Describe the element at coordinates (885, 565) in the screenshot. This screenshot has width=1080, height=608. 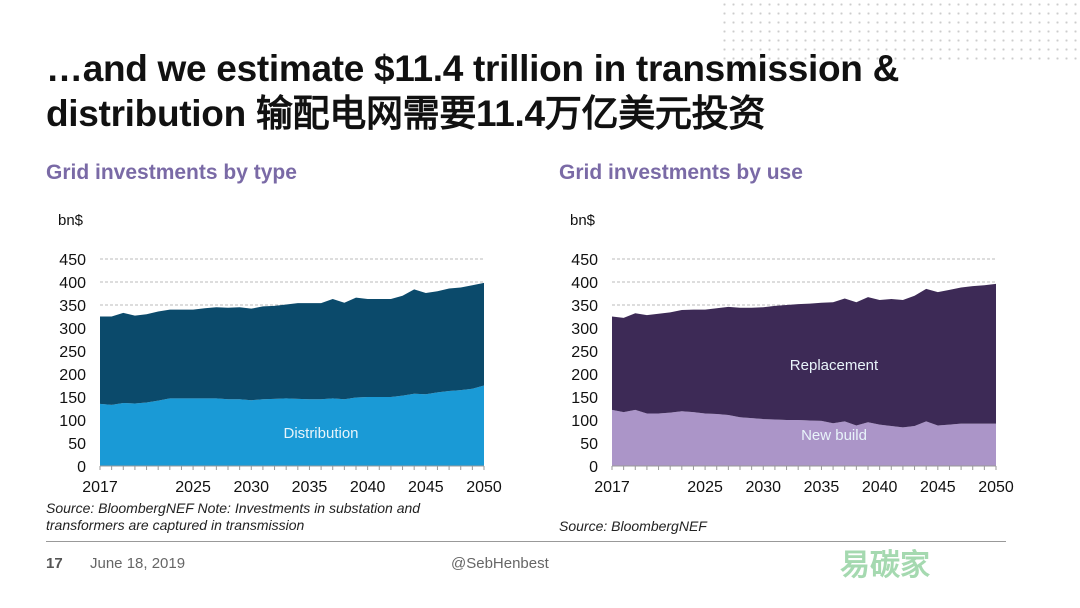
I see `watermark-logo: 易碳家` at that location.